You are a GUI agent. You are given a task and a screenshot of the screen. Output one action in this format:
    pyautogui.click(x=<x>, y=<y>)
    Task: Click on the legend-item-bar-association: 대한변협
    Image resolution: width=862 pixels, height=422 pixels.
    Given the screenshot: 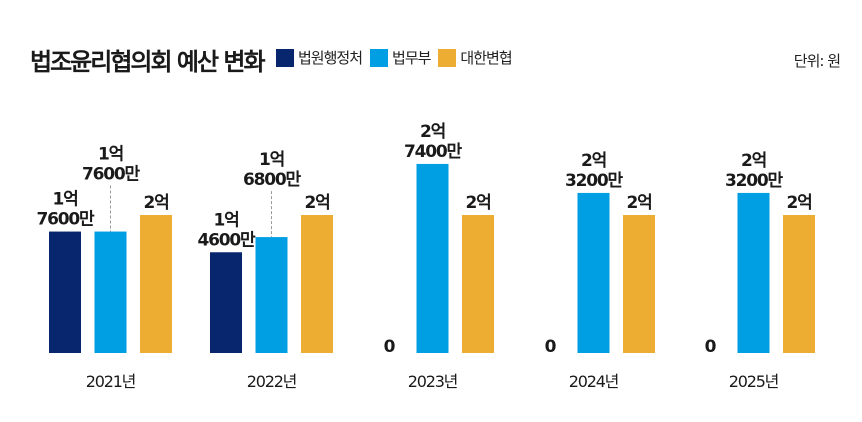 What is the action you would take?
    pyautogui.click(x=475, y=57)
    